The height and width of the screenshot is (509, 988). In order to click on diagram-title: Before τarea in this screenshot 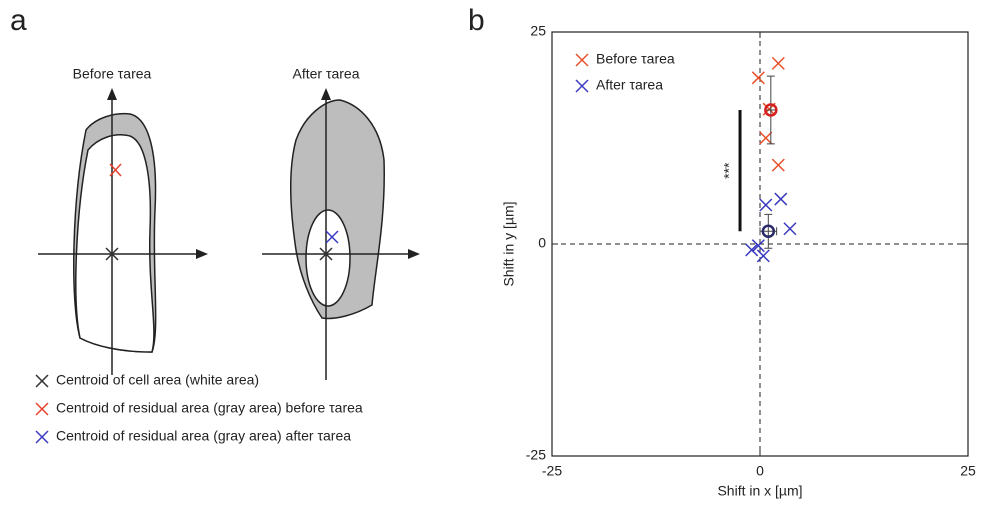, I will do `click(112, 74)`.